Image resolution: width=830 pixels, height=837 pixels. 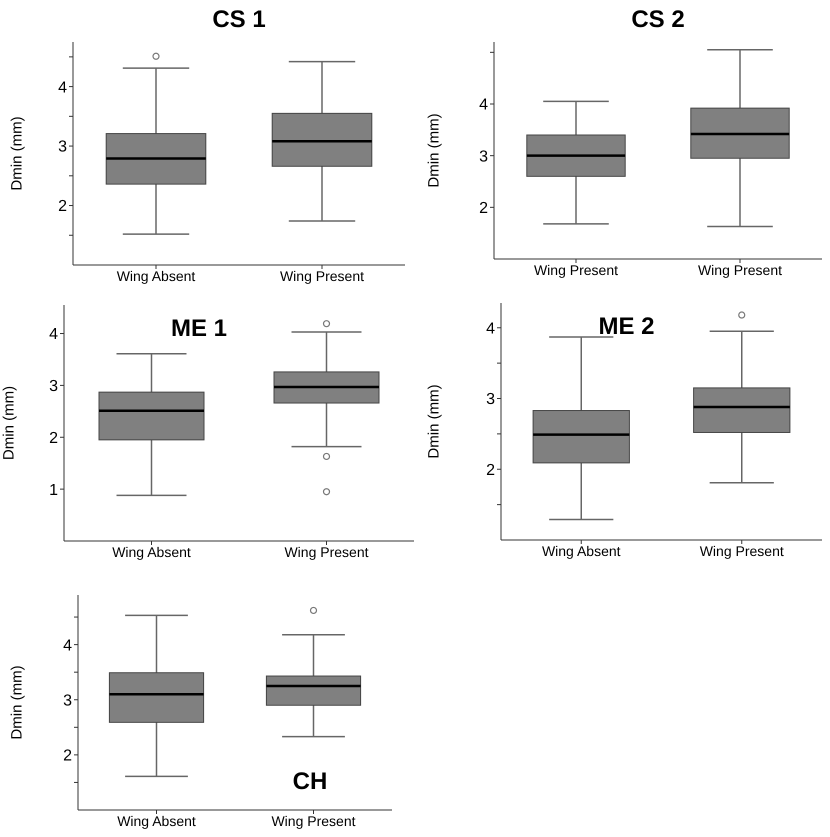 What do you see at coordinates (626, 327) in the screenshot?
I see `chart-title: ME 2` at bounding box center [626, 327].